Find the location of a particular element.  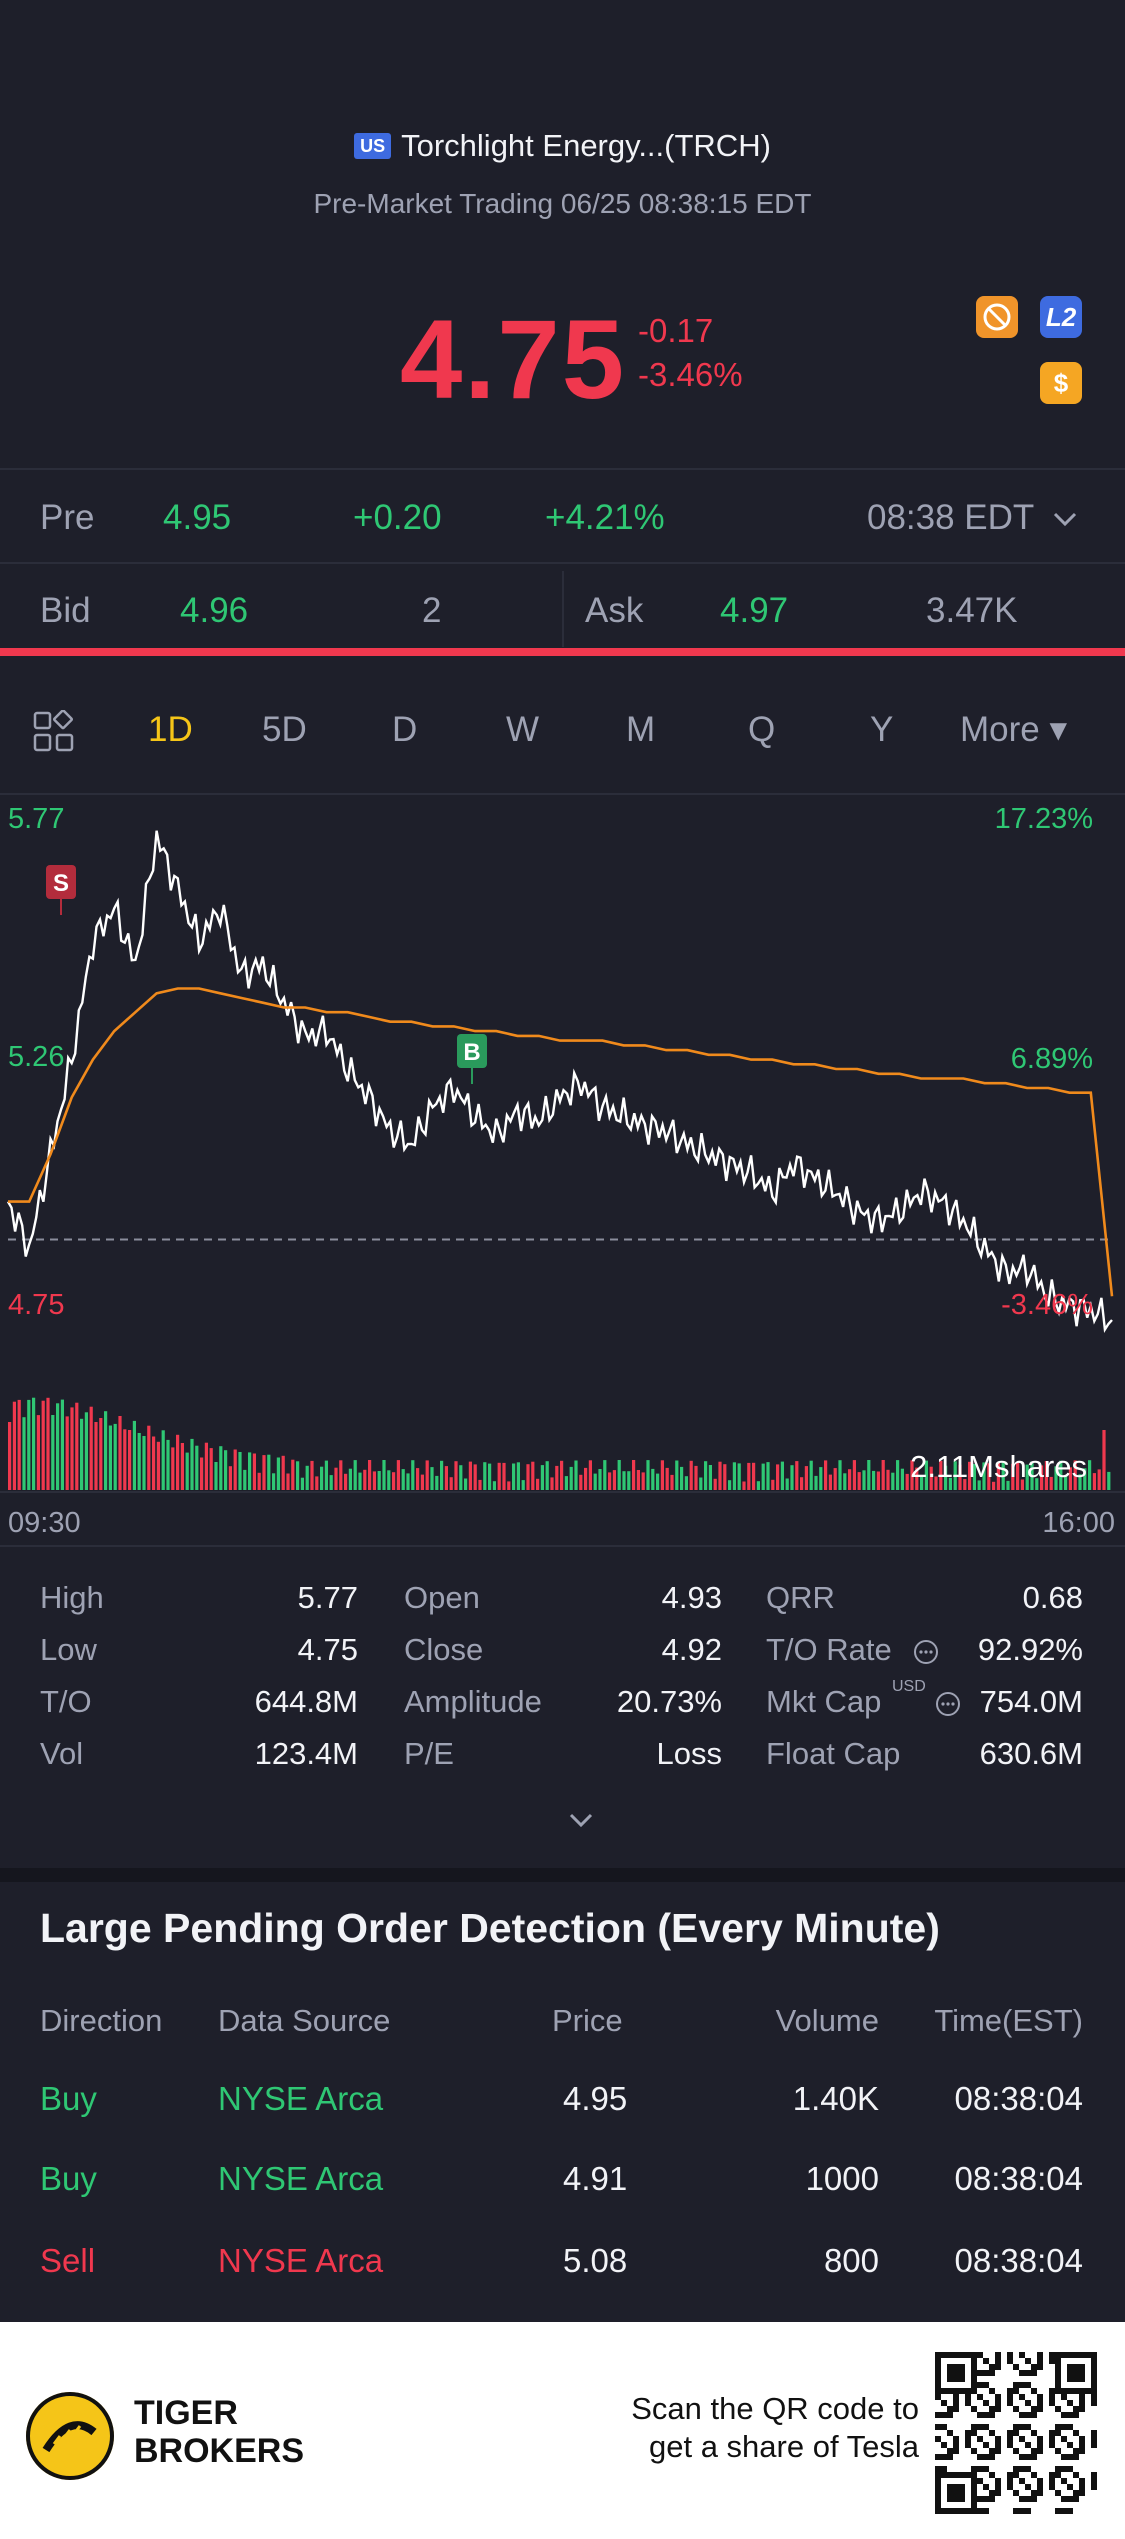

stat-label: High is located at coordinates (72, 1597).